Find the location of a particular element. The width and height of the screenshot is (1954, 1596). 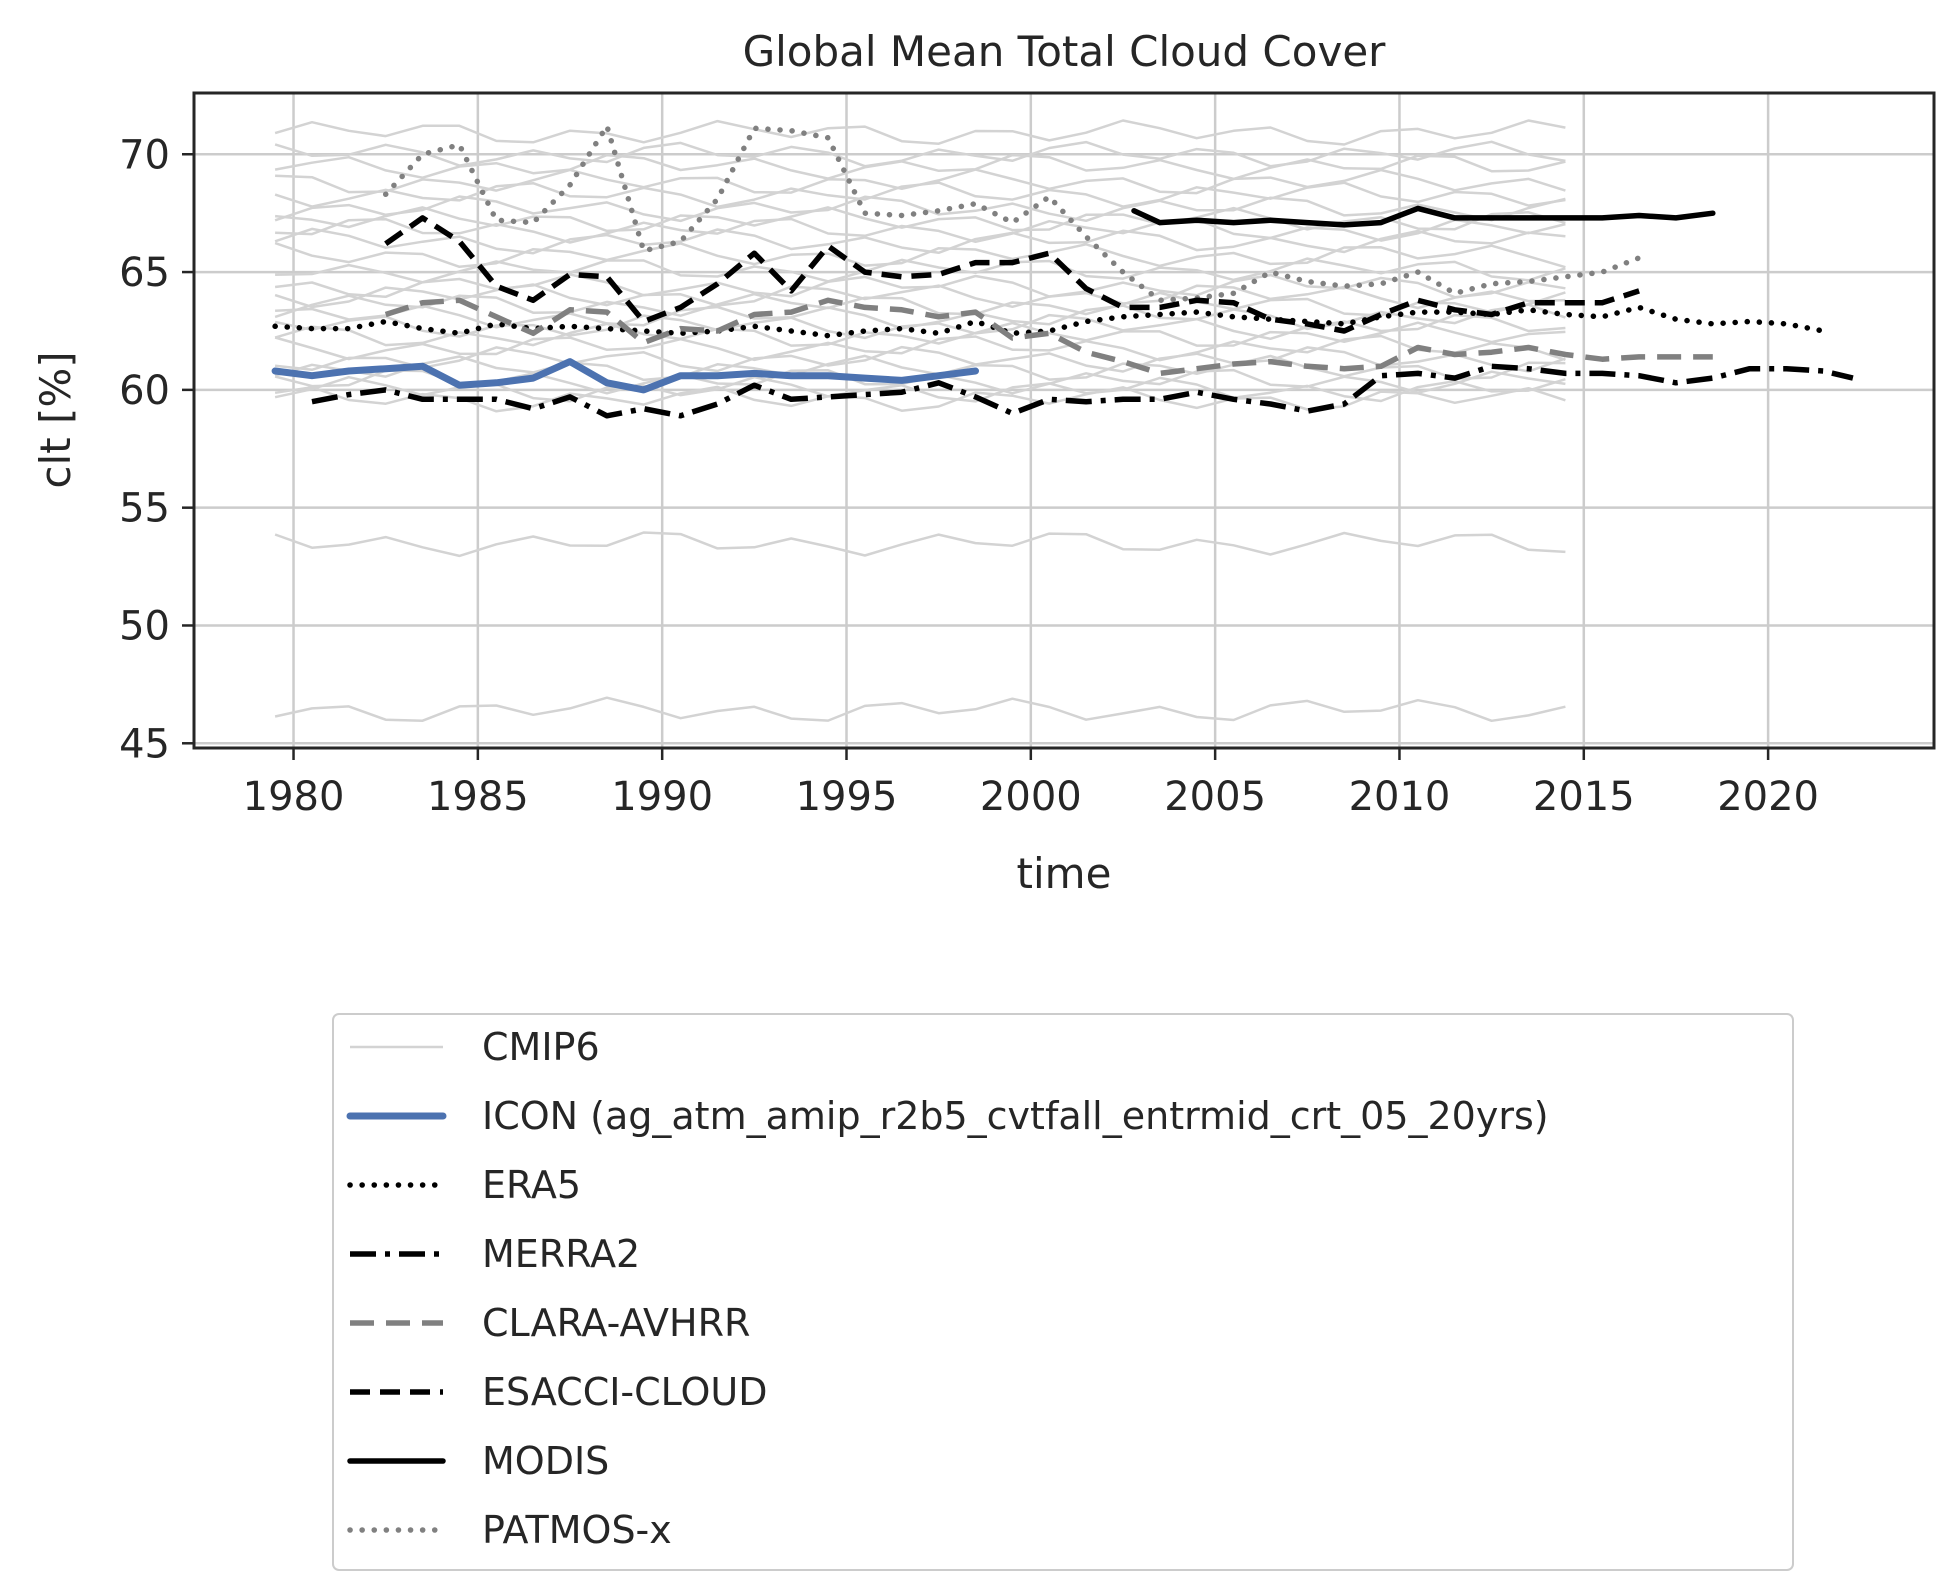

series-line-patmos-x is located at coordinates (1012, 213).